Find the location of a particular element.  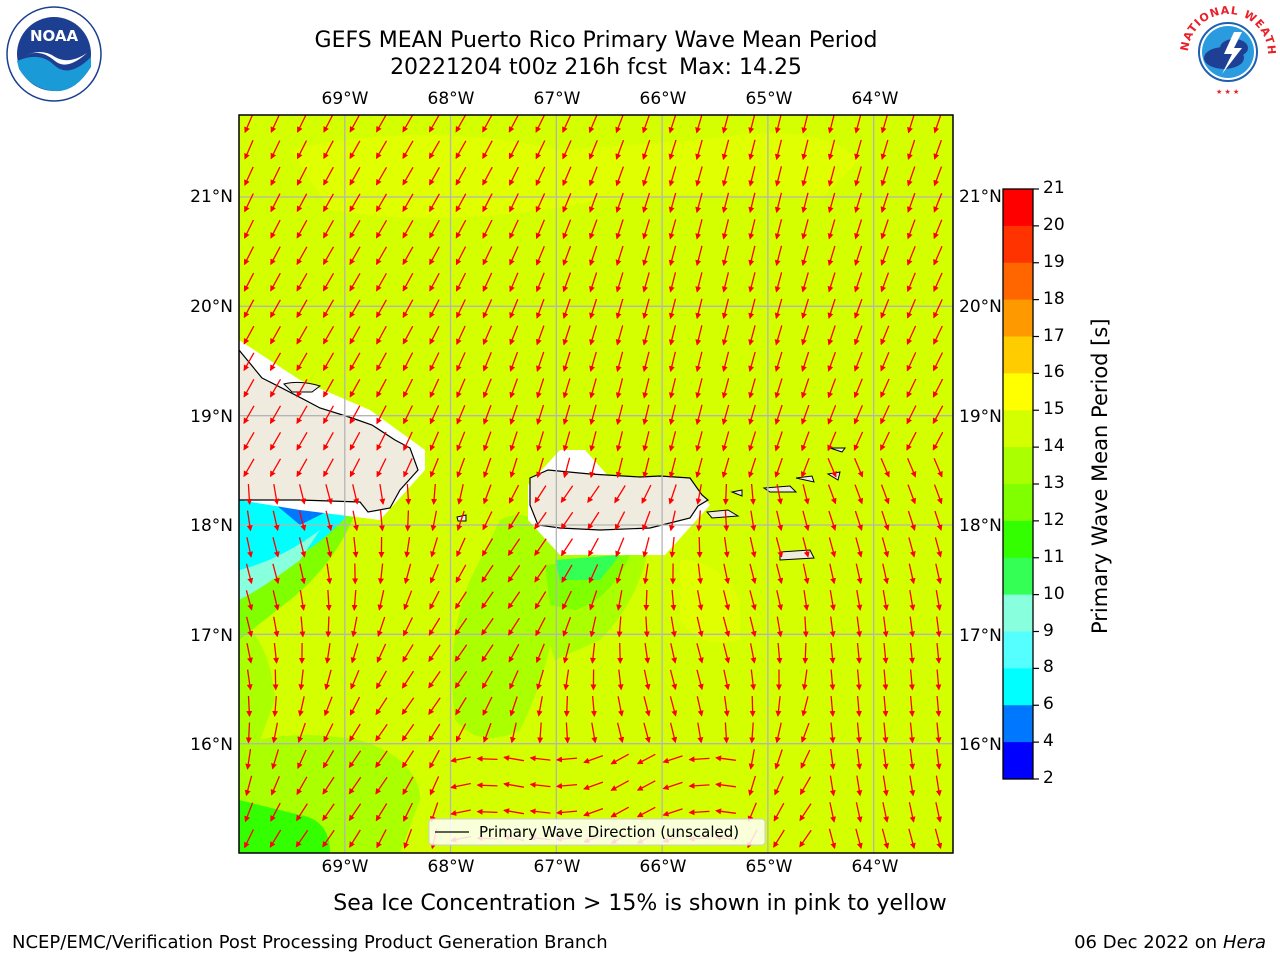

st-croix-island is located at coordinates (797, 555).